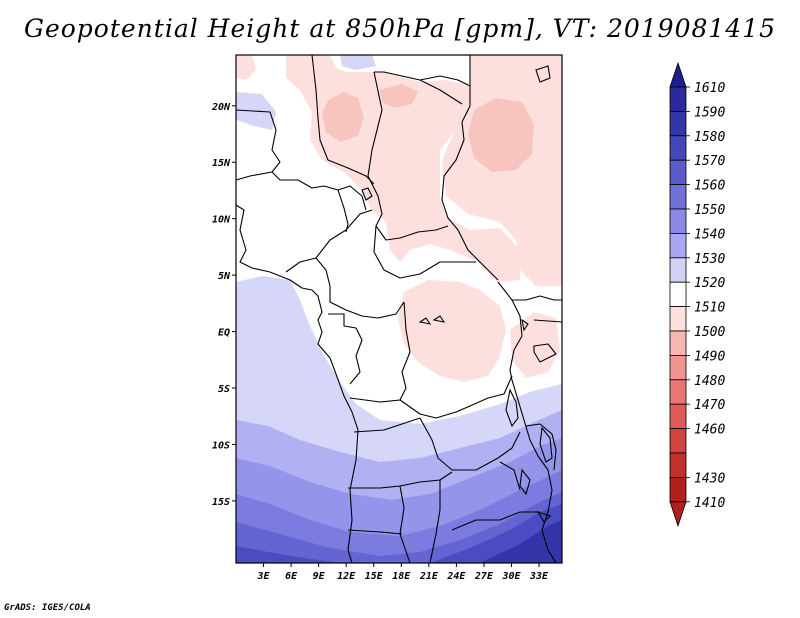  I want to click on lat-label-20N: 20N, so click(221, 107).